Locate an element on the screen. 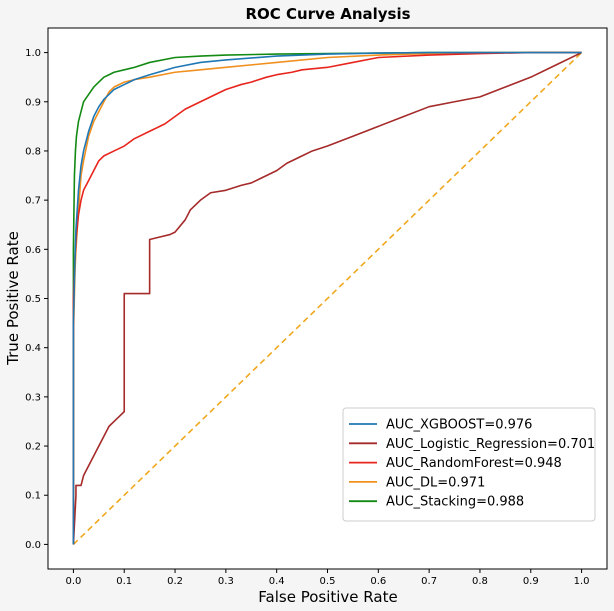 This screenshot has height=611, width=614. legend-entry-label: AUC_RandomForest=0.948 is located at coordinates (474, 463).